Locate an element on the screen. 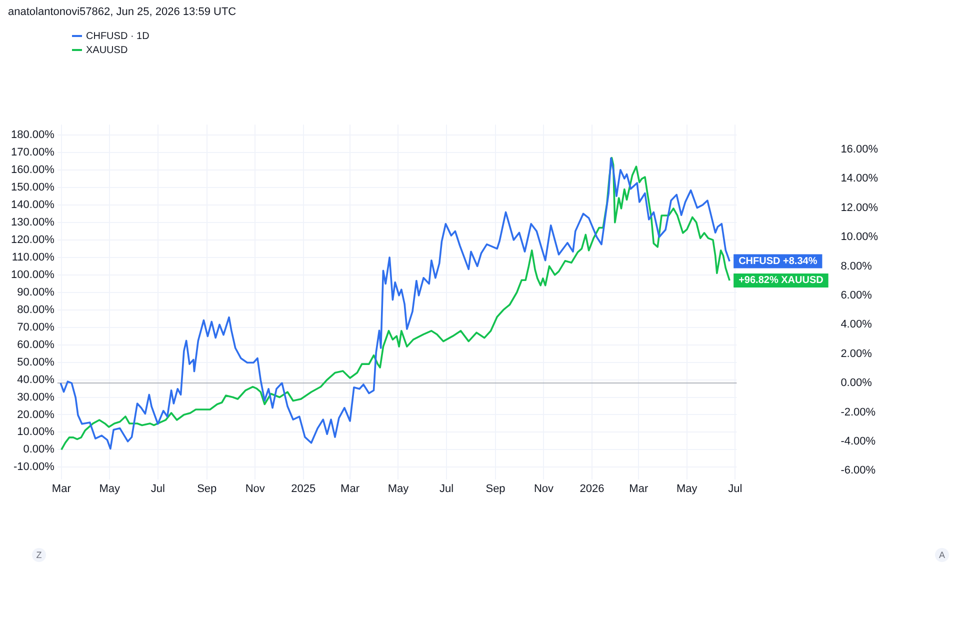 The width and height of the screenshot is (978, 618). y2-tick-label: 10.00% is located at coordinates (859, 237).